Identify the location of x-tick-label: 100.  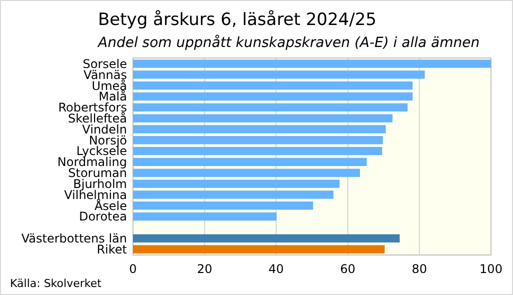
(491, 269).